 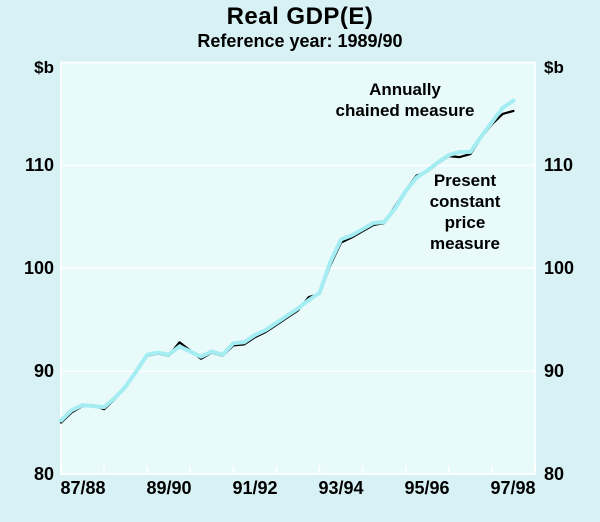 What do you see at coordinates (300, 16) in the screenshot?
I see `chart-title: Real GDP(E)` at bounding box center [300, 16].